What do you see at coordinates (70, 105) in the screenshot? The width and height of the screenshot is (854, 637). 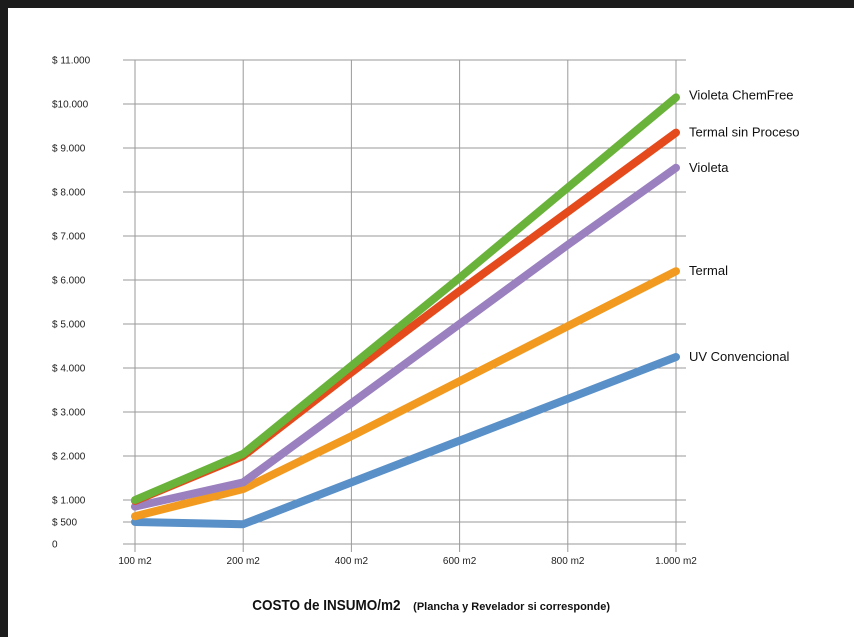 I see `y-tick-label: $10.000` at bounding box center [70, 105].